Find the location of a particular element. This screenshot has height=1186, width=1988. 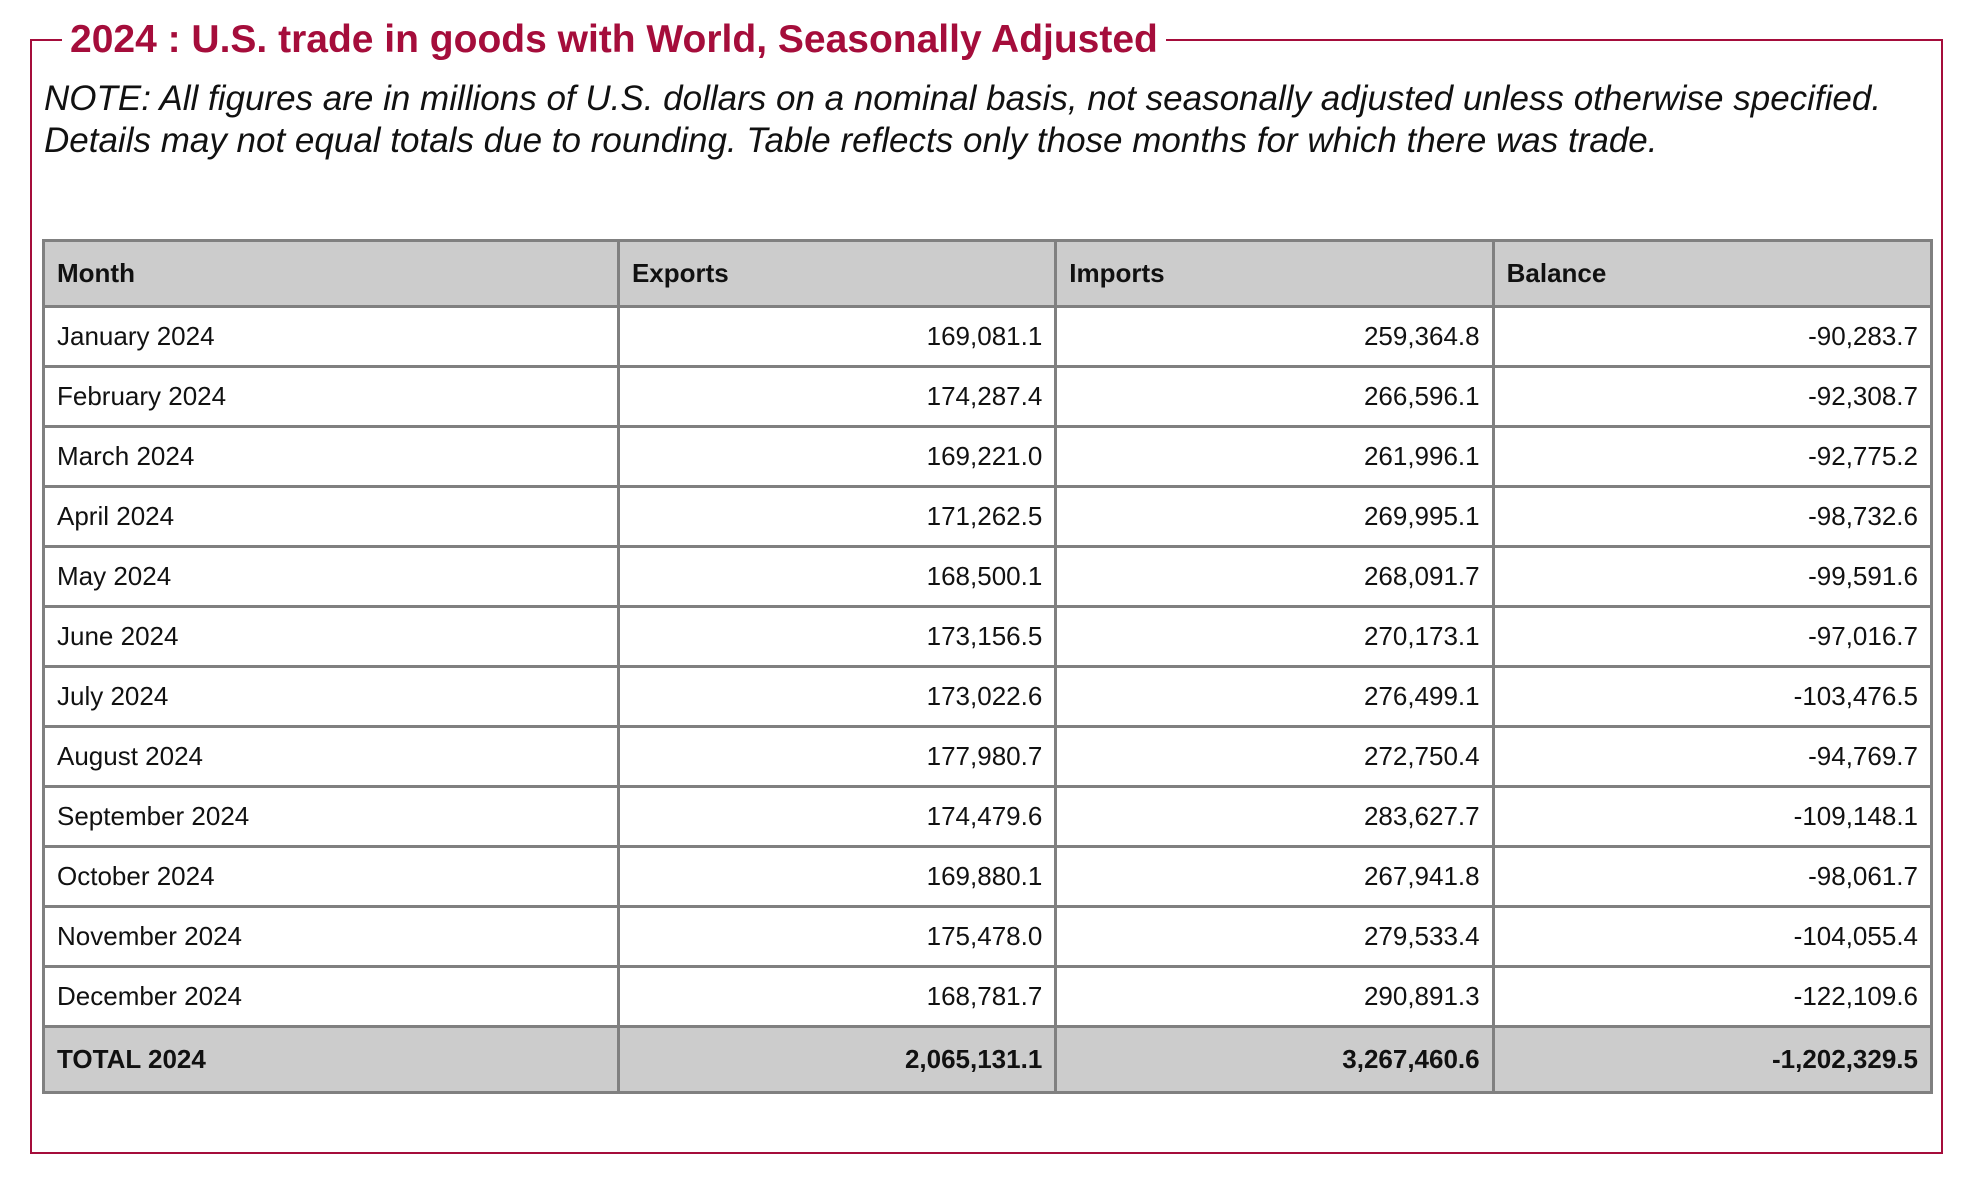

total-imports: 3,267,460.6 is located at coordinates (1274, 1059).